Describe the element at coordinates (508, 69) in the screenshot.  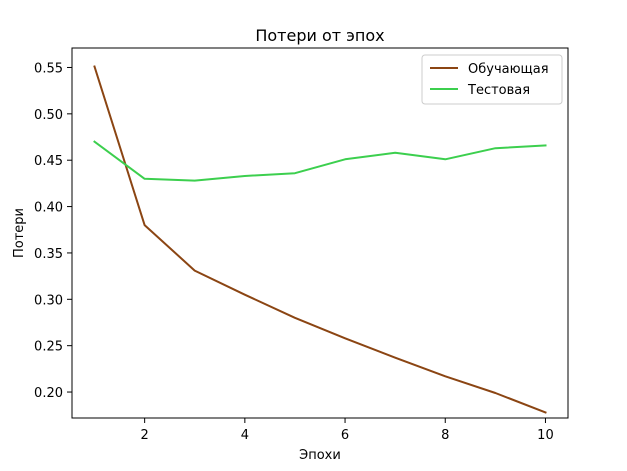
I see `legend-label-train: Обучающая` at that location.